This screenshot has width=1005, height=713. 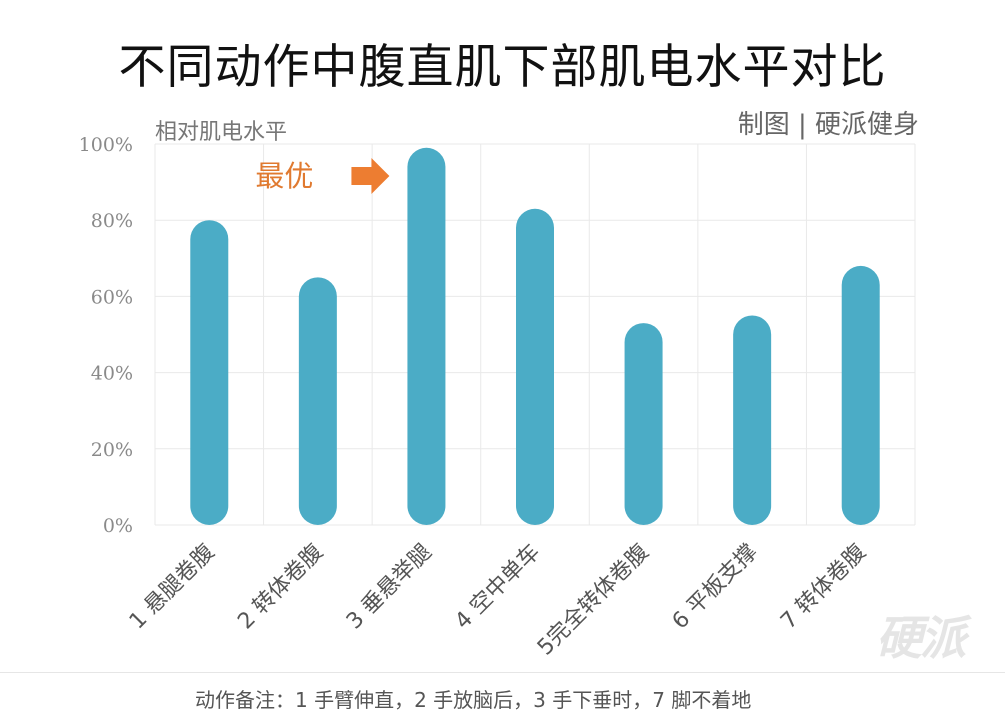 What do you see at coordinates (593, 600) in the screenshot?
I see `x-tick-label: 5完全转体卷腹` at bounding box center [593, 600].